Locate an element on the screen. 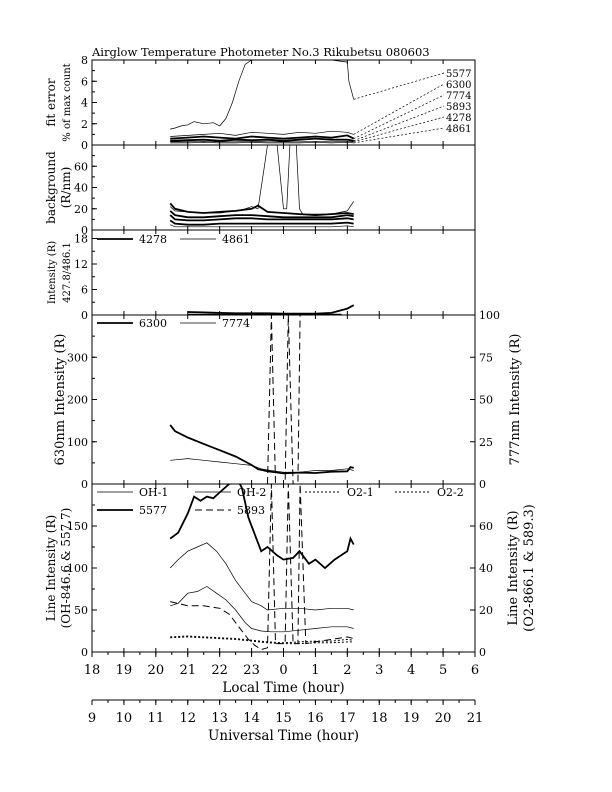  x-tick-label: 21 is located at coordinates (475, 718).